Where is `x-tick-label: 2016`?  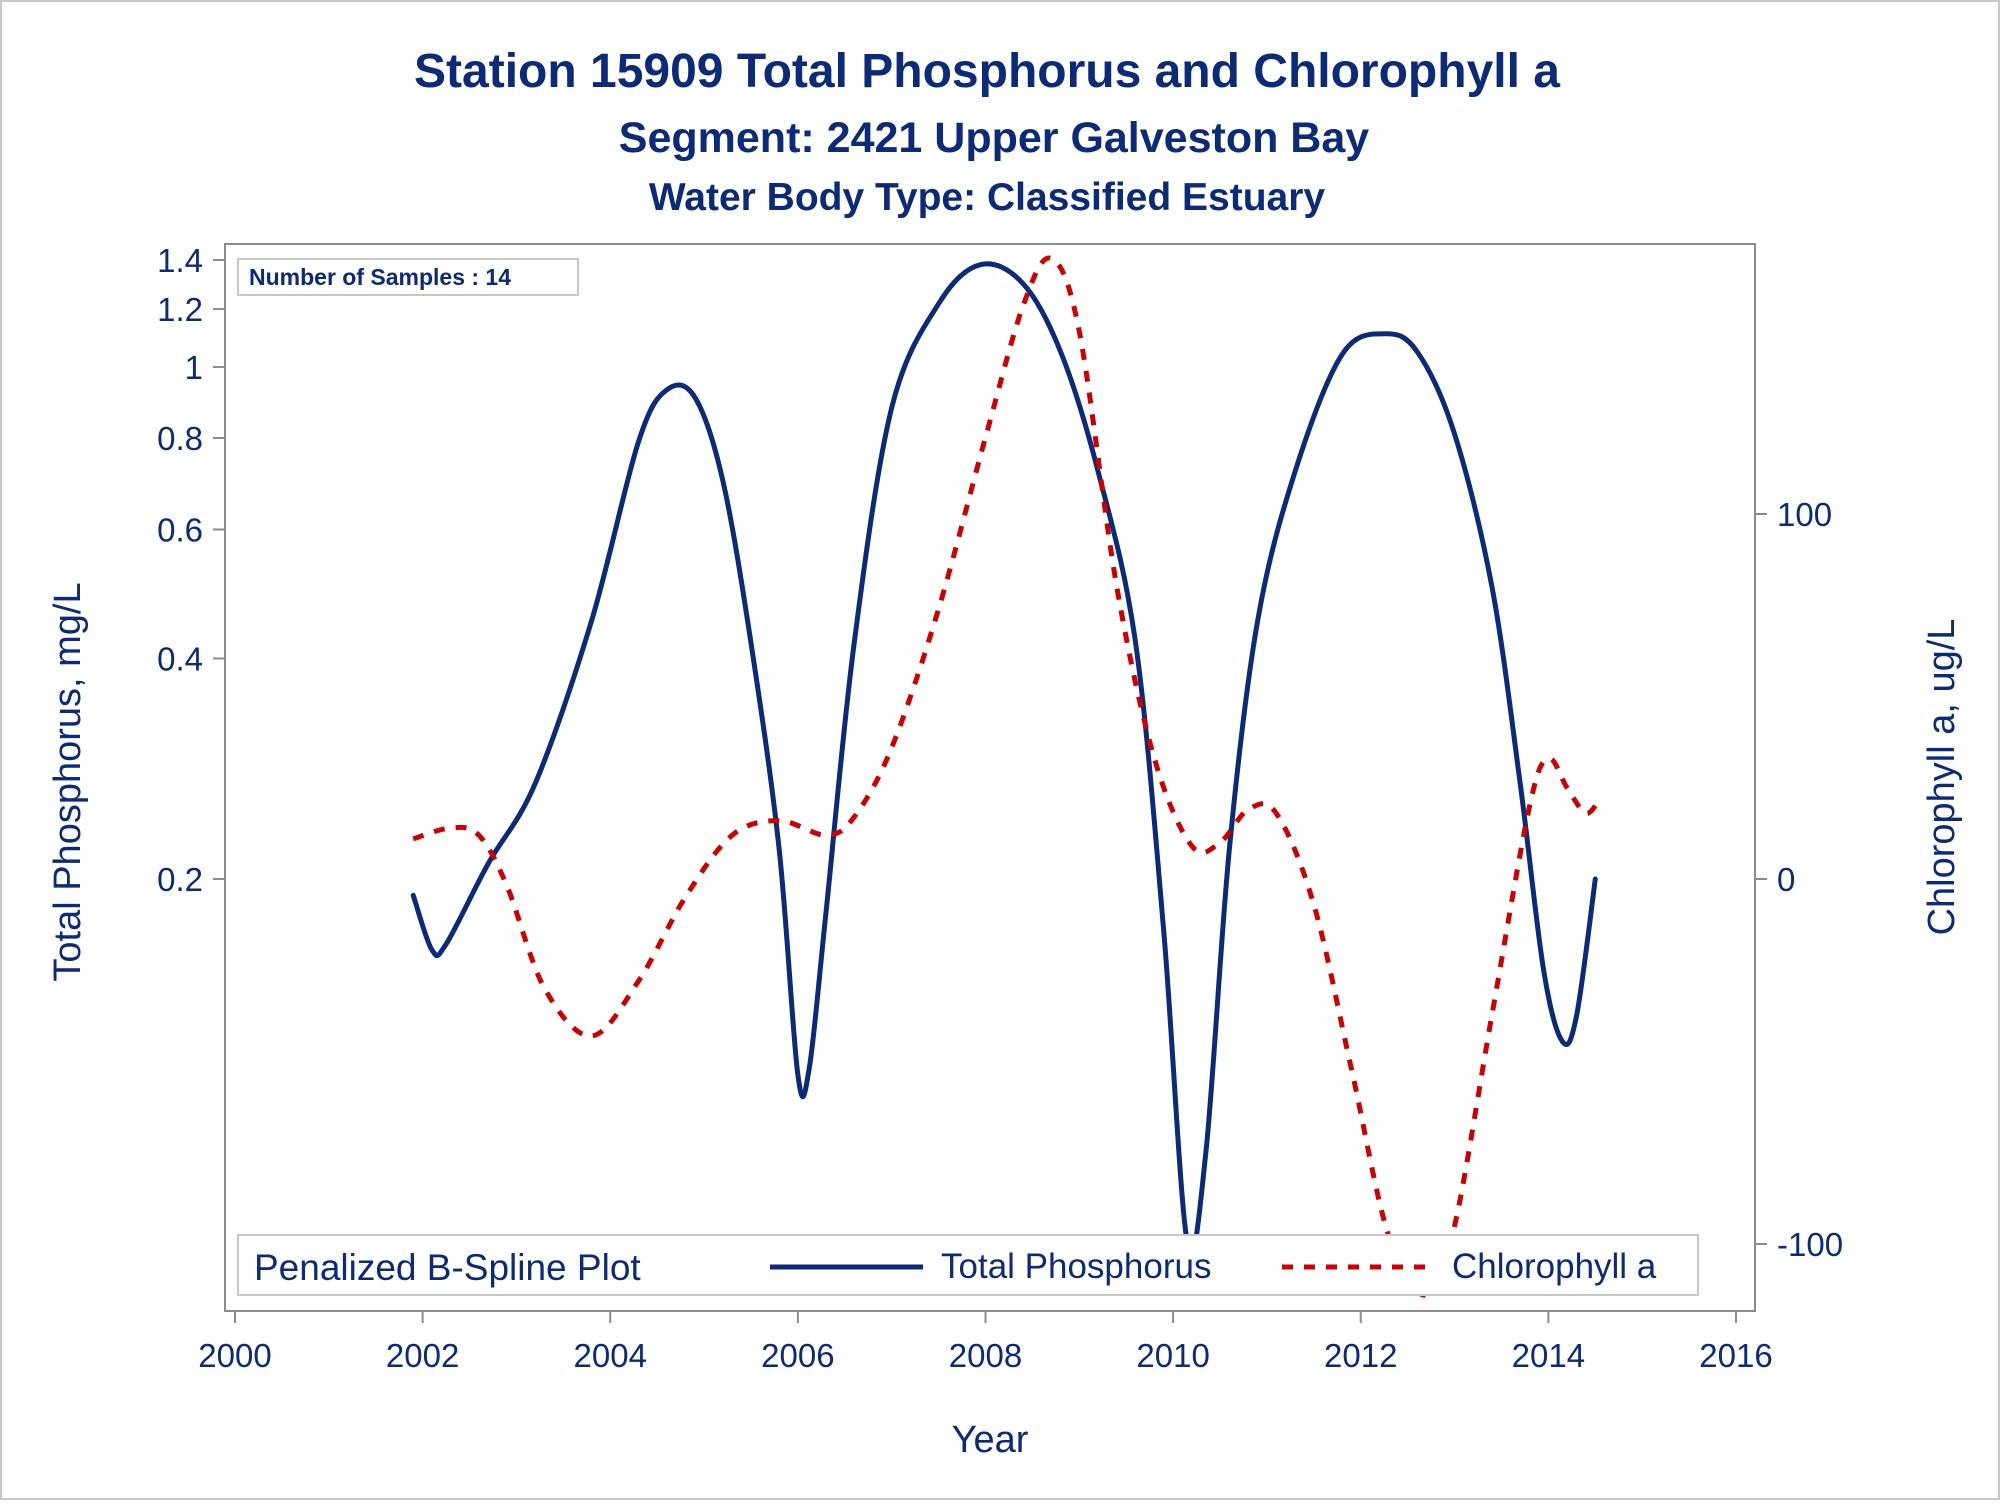 x-tick-label: 2016 is located at coordinates (1735, 1355).